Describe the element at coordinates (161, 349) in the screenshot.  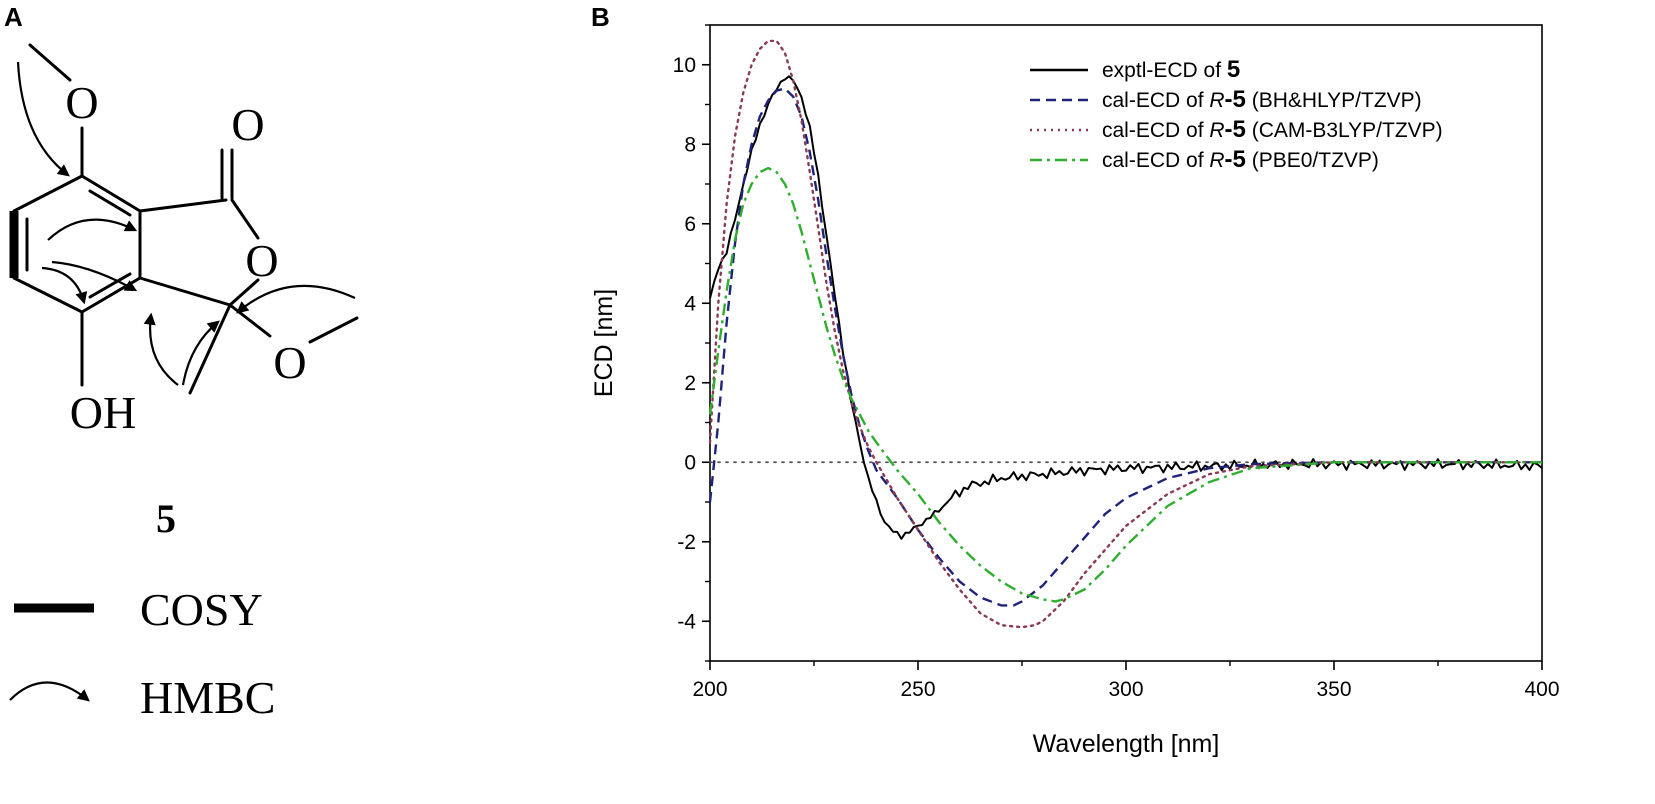
I see `hmbc-arrow-methyl-c3a` at that location.